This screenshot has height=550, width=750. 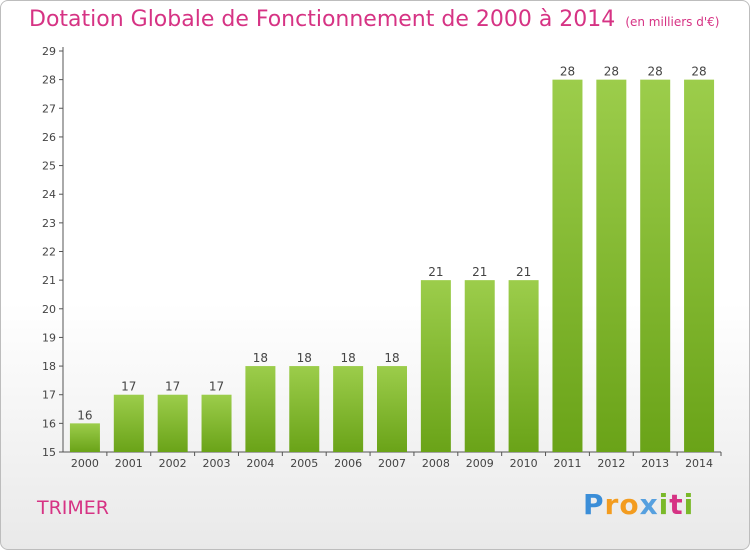 I want to click on y-tick-label: 24, so click(x=49, y=194).